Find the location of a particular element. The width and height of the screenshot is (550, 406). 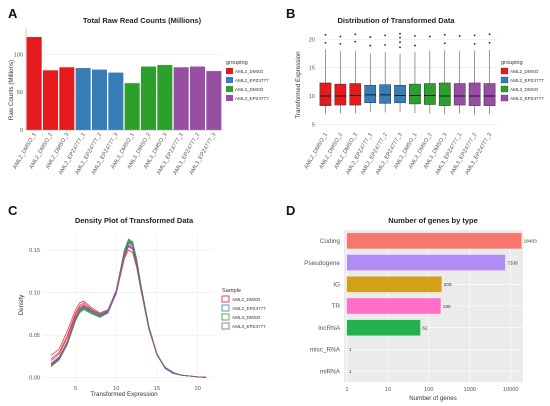

y-tick-label: lncRNA is located at coordinates (329, 328).